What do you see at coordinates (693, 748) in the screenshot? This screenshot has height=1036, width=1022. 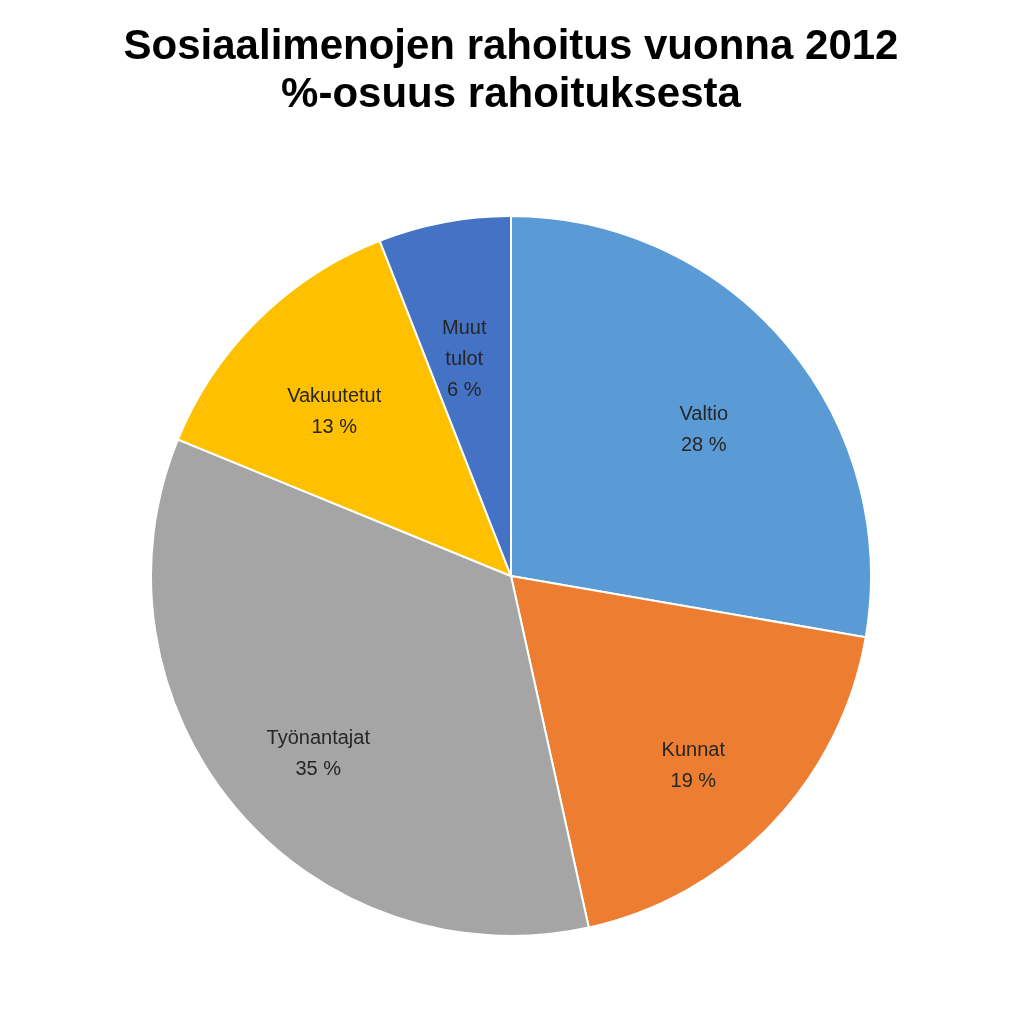 I see `slice-label: Kunnat` at bounding box center [693, 748].